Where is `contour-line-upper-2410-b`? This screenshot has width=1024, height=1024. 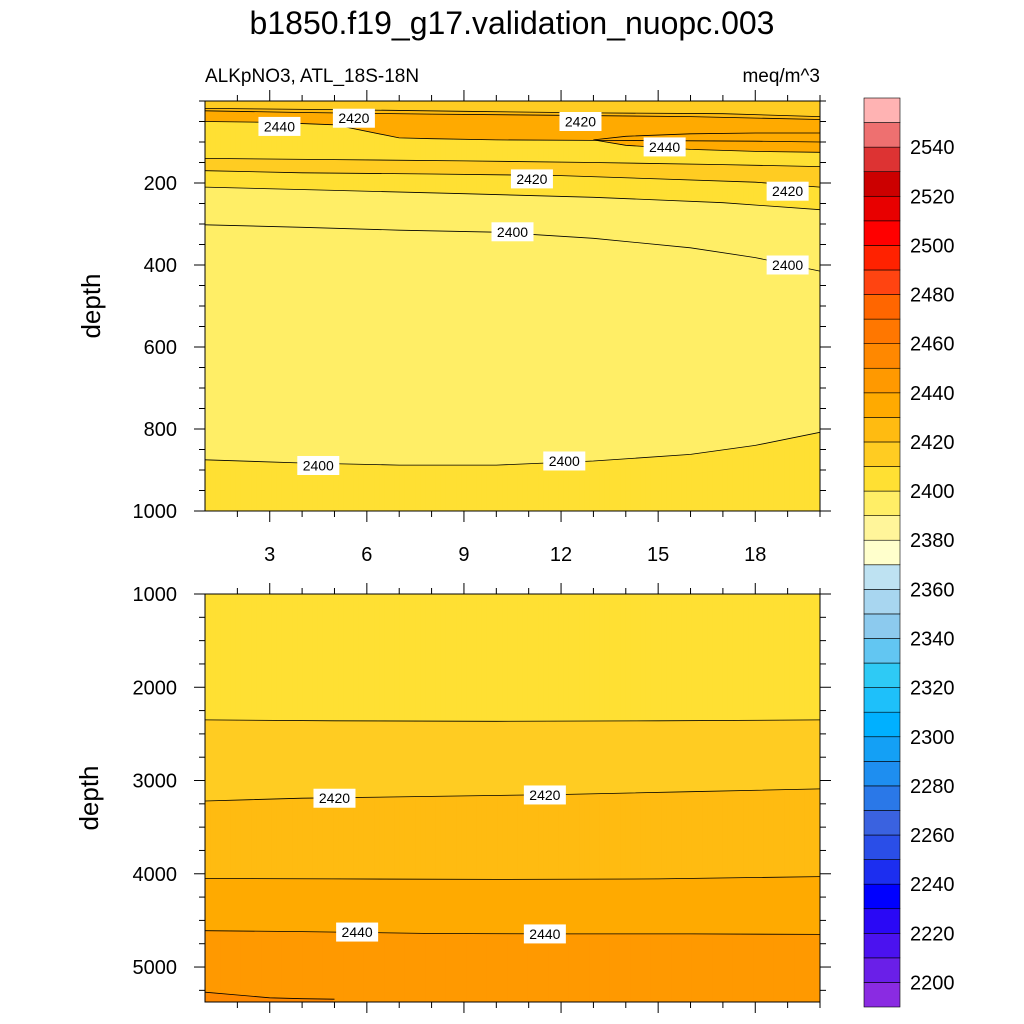 contour-line-upper-2410-b is located at coordinates (512, 198).